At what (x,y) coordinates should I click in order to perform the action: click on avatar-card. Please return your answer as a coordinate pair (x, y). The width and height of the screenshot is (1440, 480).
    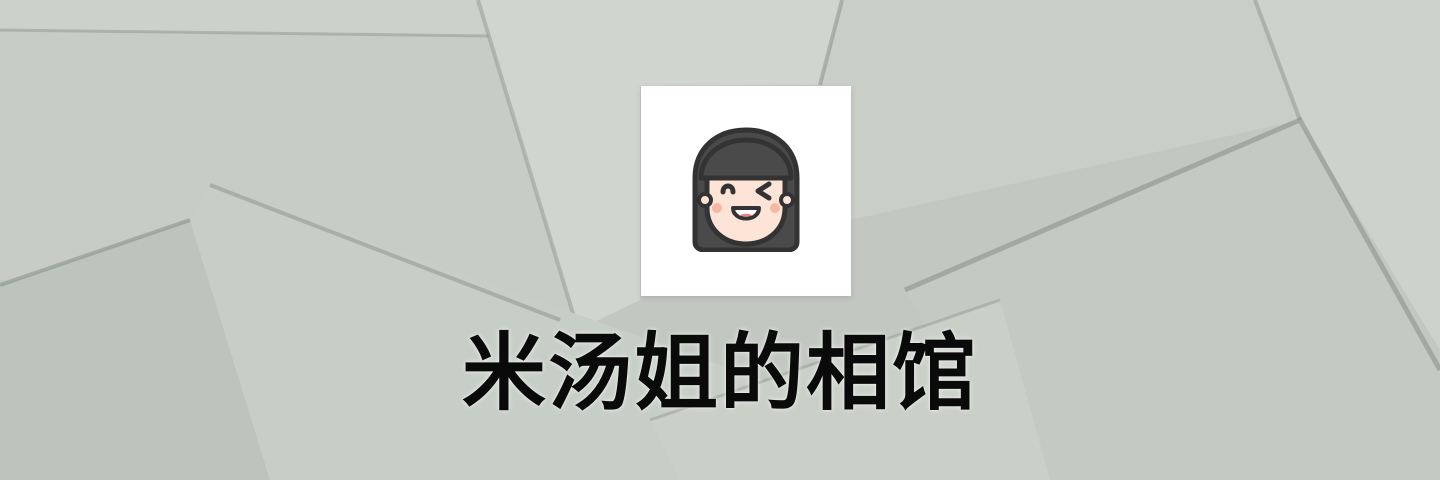
    Looking at the image, I should click on (746, 191).